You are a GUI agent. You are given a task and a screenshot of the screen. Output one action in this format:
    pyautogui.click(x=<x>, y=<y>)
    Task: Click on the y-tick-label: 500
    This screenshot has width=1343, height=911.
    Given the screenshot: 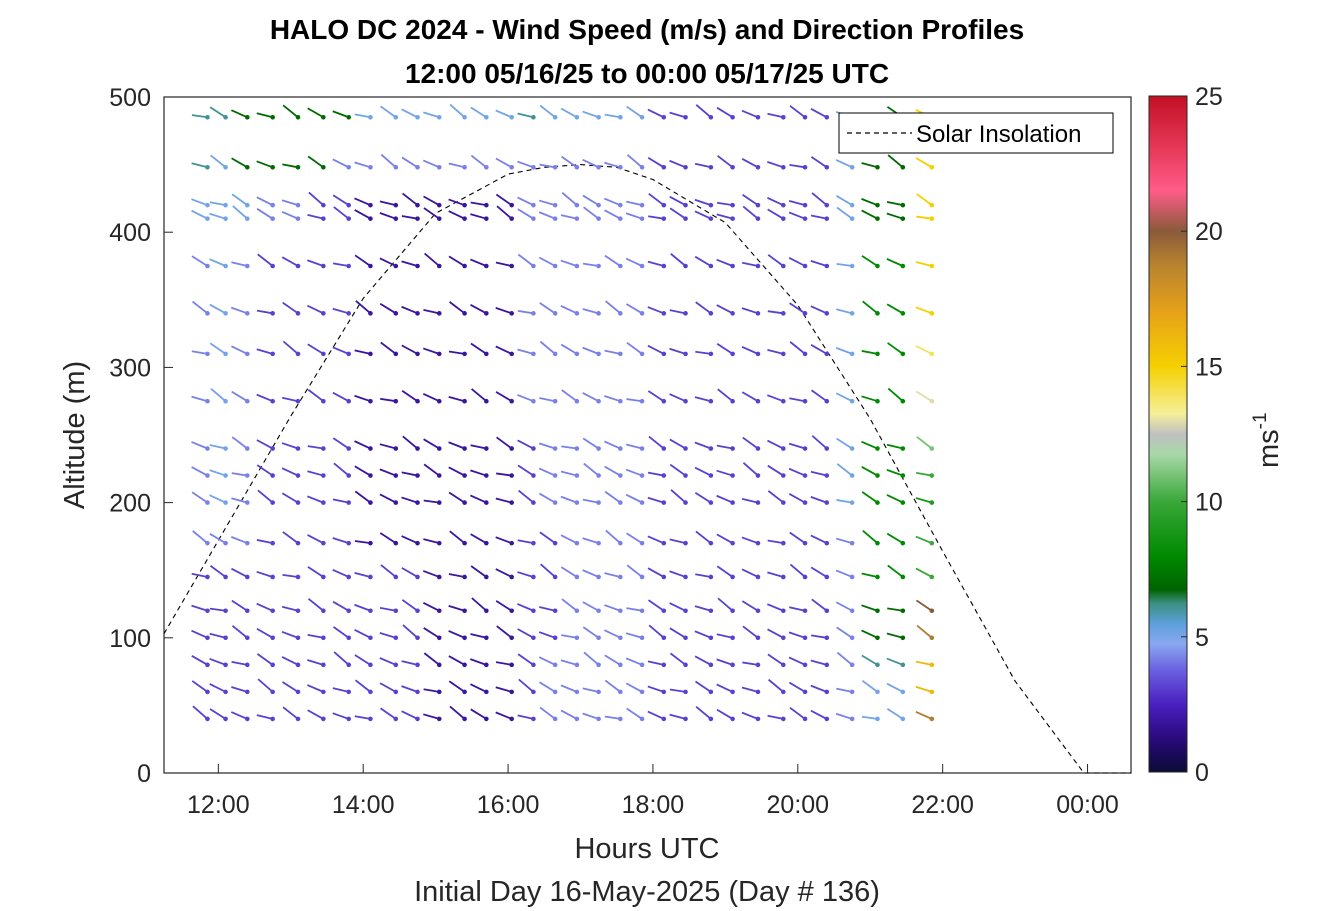 What is the action you would take?
    pyautogui.click(x=130, y=98)
    